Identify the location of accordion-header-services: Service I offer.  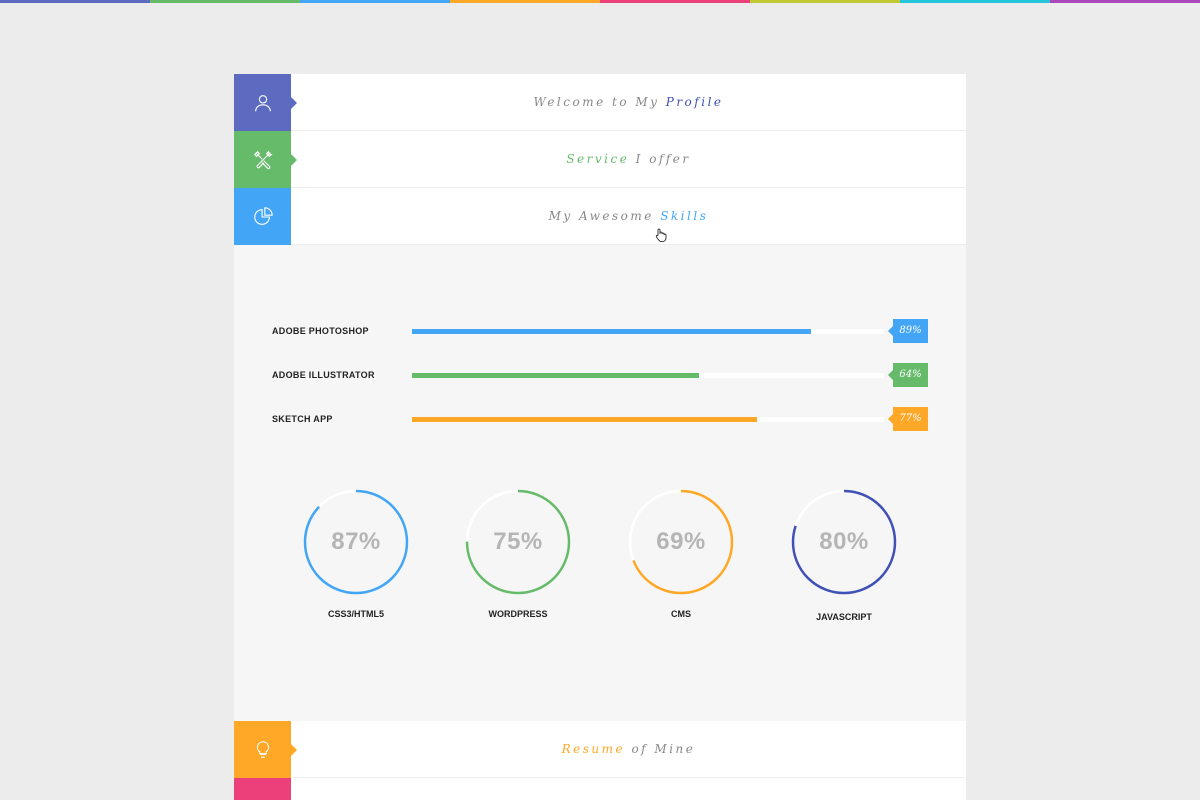
(600, 159).